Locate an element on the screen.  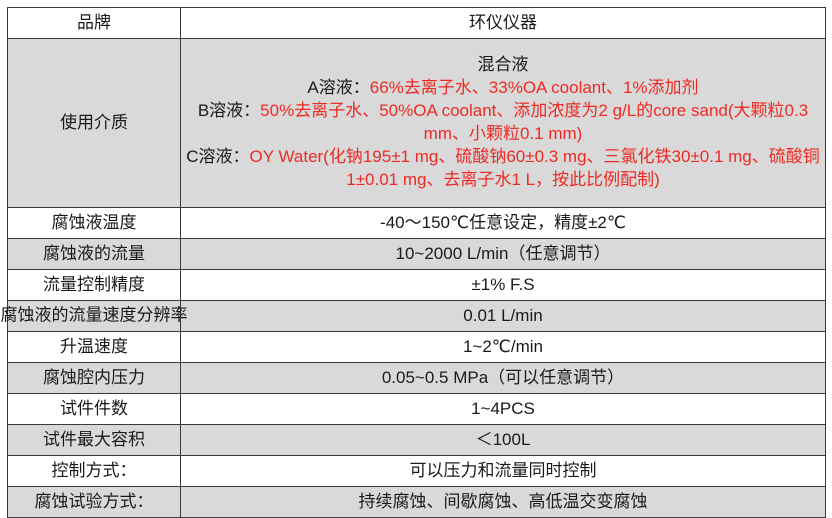
brand-value: 环仪仪器 is located at coordinates (503, 22).